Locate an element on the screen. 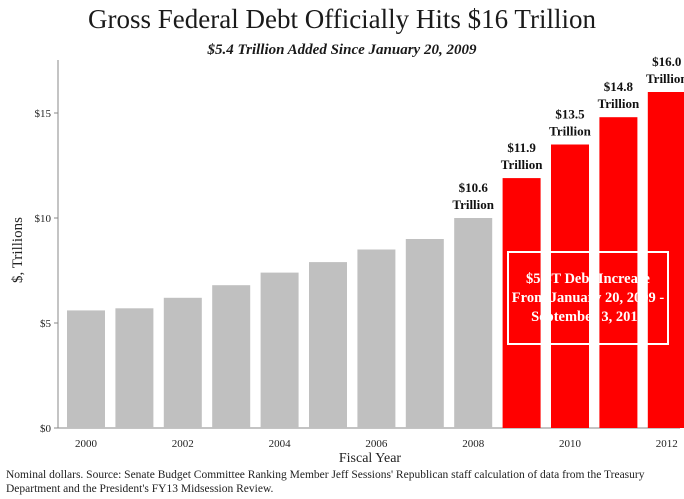 The image size is (684, 499). data-label-value: $10.6 is located at coordinates (474, 187).